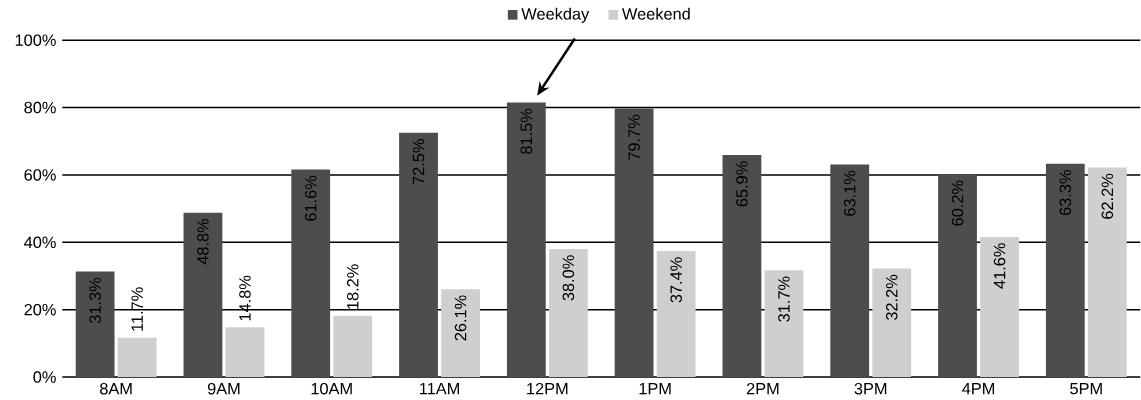 The image size is (1141, 400). I want to click on x-tick-label: 10AM, so click(331, 388).